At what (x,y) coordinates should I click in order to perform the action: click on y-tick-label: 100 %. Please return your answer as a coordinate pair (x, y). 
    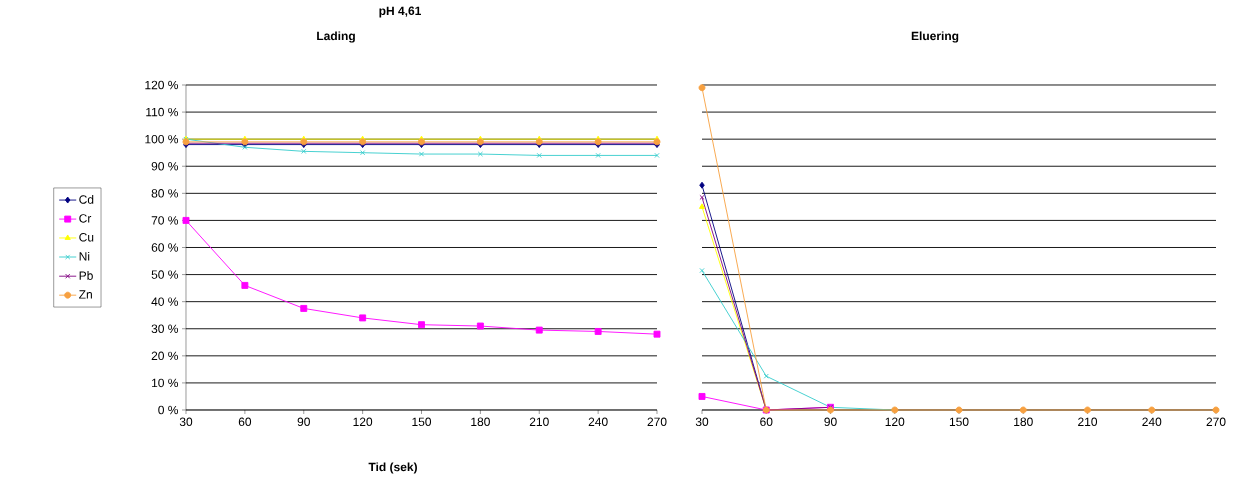
    Looking at the image, I should click on (162, 139).